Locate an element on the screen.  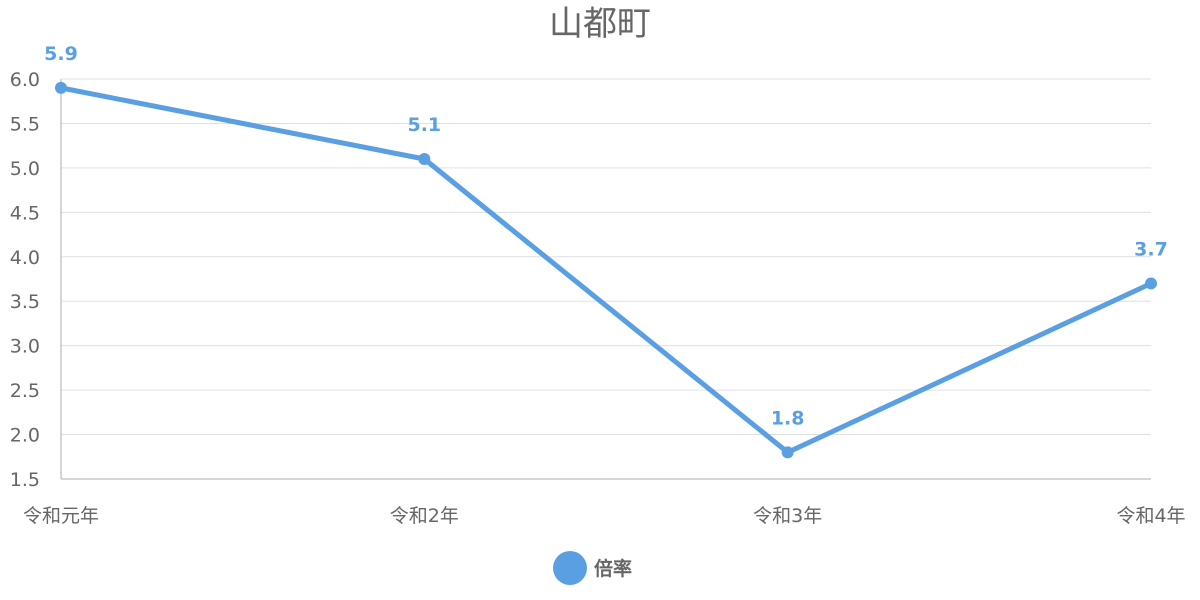
y-tick-label: 6.0 is located at coordinates (25, 80).